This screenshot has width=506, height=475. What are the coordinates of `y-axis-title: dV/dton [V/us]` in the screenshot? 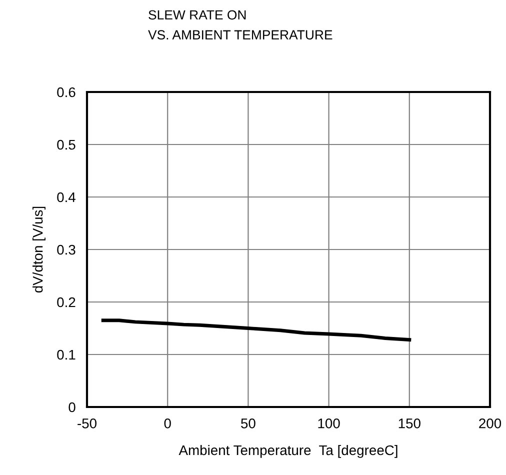 It's located at (39, 249).